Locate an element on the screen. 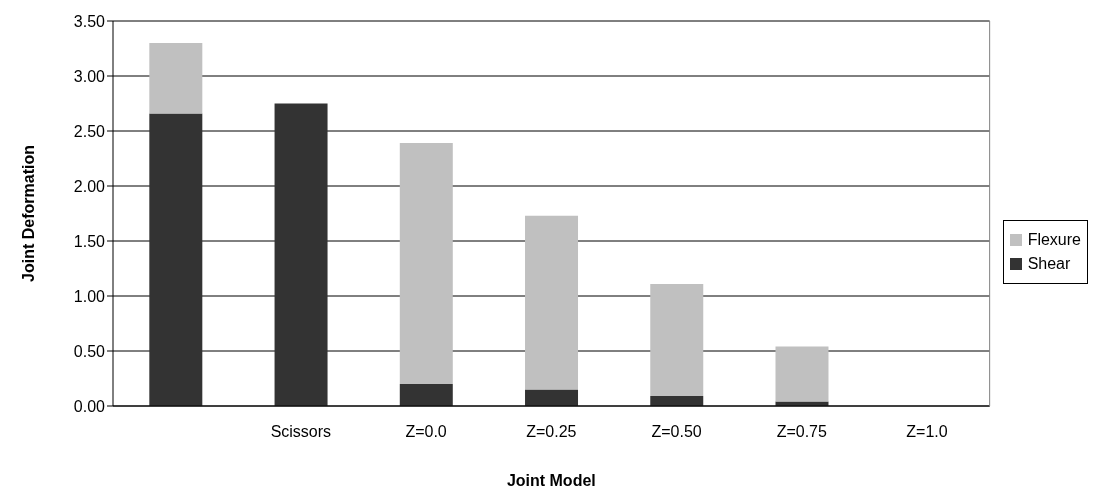 This screenshot has height=504, width=1106. y-tick-label: 0.50 is located at coordinates (89, 351).